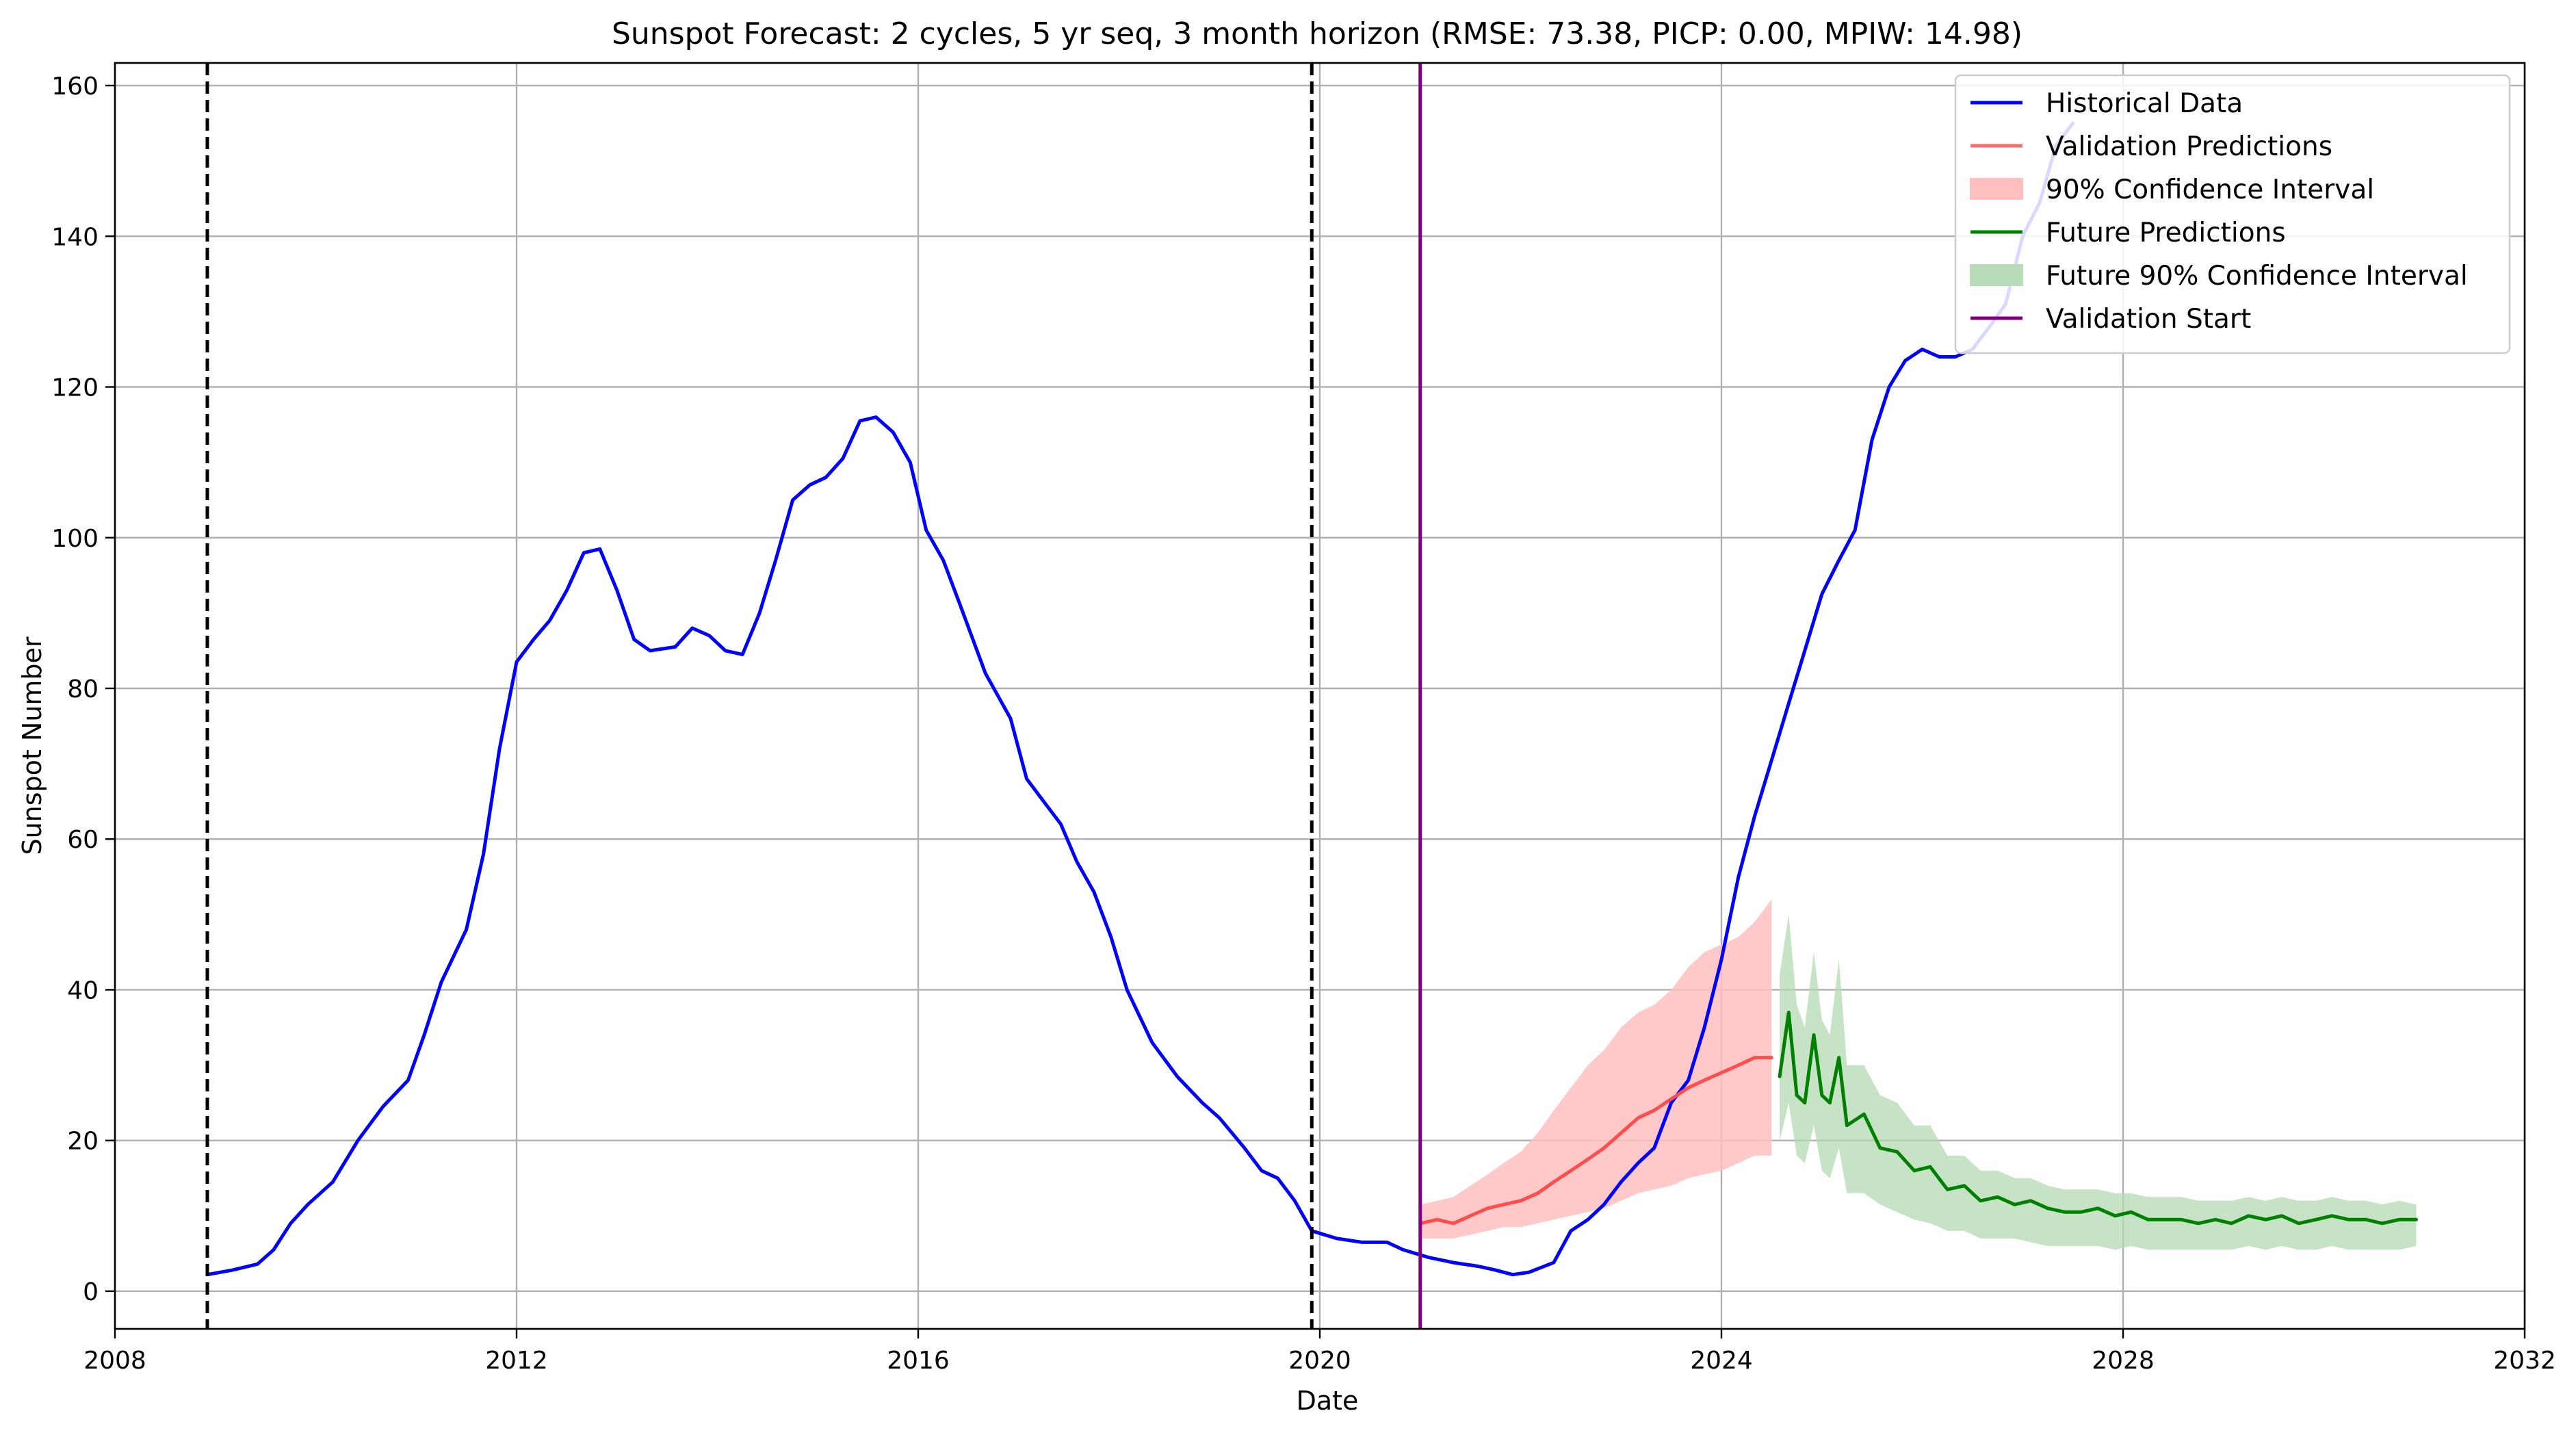 Image resolution: width=2576 pixels, height=1437 pixels. What do you see at coordinates (2148, 319) in the screenshot?
I see `legend-label: Validation Start` at bounding box center [2148, 319].